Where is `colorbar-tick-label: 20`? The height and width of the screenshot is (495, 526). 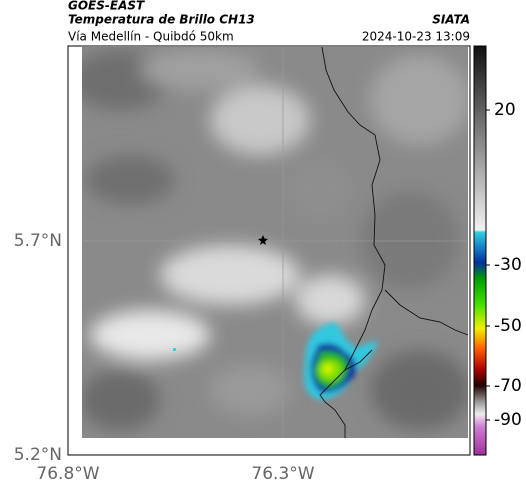
colorbar-tick-label: 20 is located at coordinates (505, 110).